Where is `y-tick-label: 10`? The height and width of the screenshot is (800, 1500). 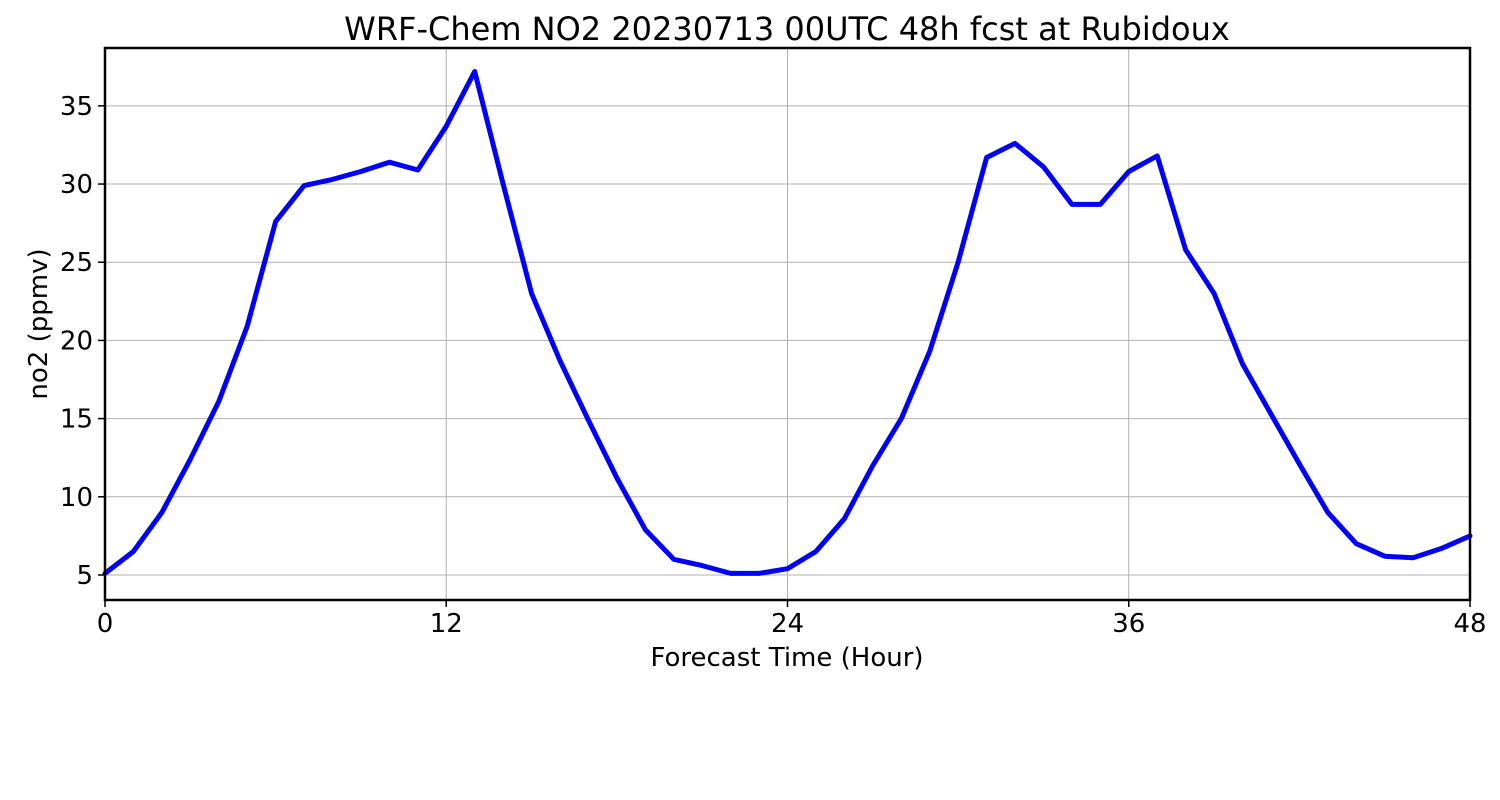 y-tick-label: 10 is located at coordinates (76, 498).